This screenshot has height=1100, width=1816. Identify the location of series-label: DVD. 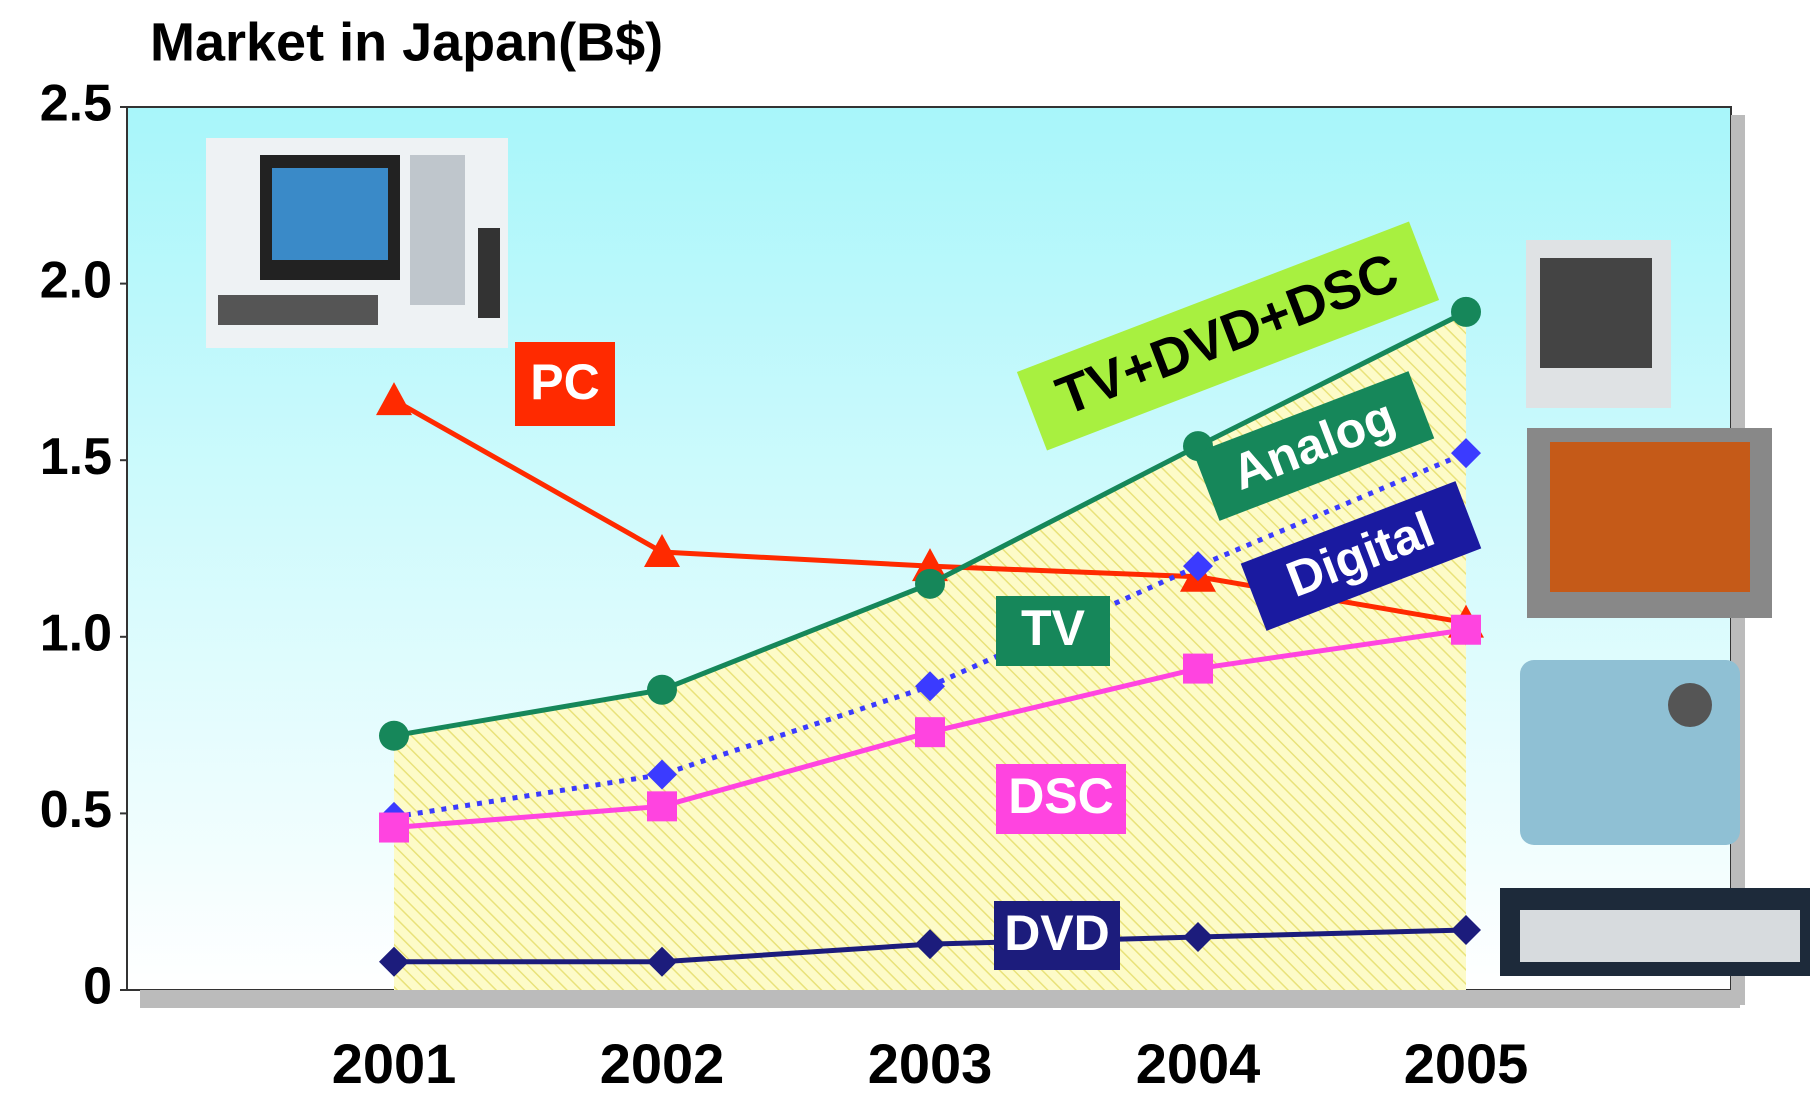
(1057, 933).